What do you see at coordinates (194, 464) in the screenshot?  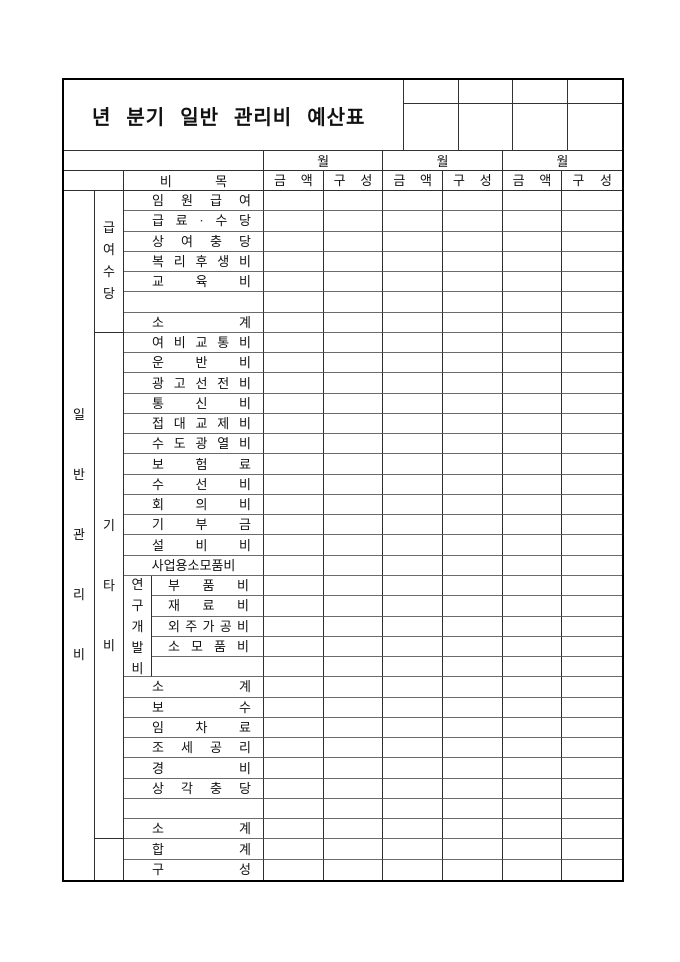 I see `row-label-cell: 보 험 료` at bounding box center [194, 464].